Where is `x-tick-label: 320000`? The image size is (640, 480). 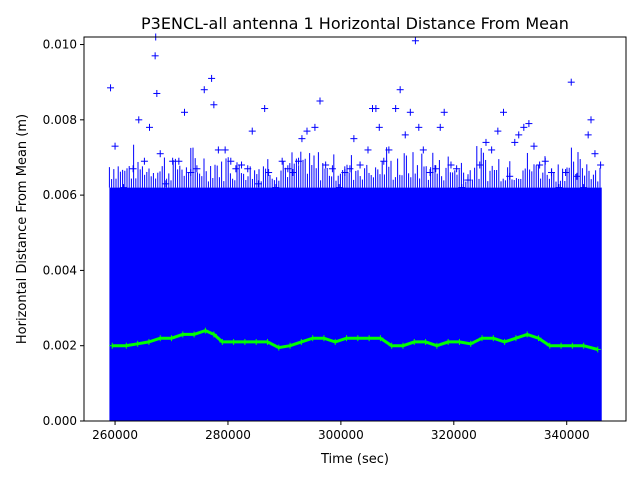
x-tick-label: 320000 is located at coordinates (454, 435).